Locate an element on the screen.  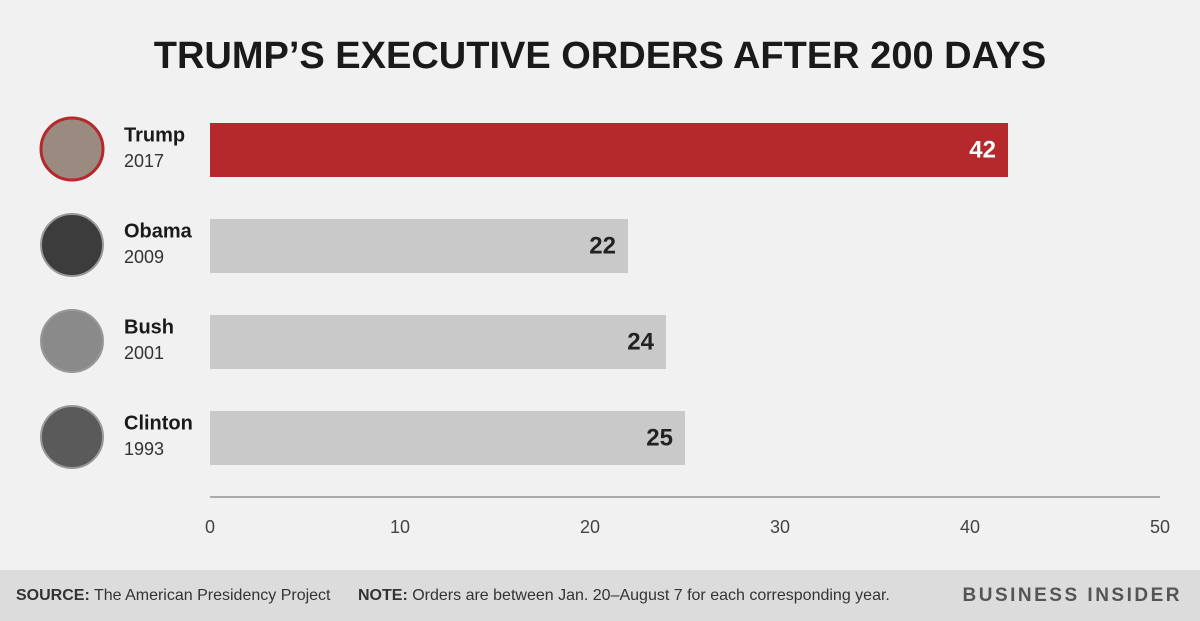
x-tick-label: 30 is located at coordinates (780, 527).